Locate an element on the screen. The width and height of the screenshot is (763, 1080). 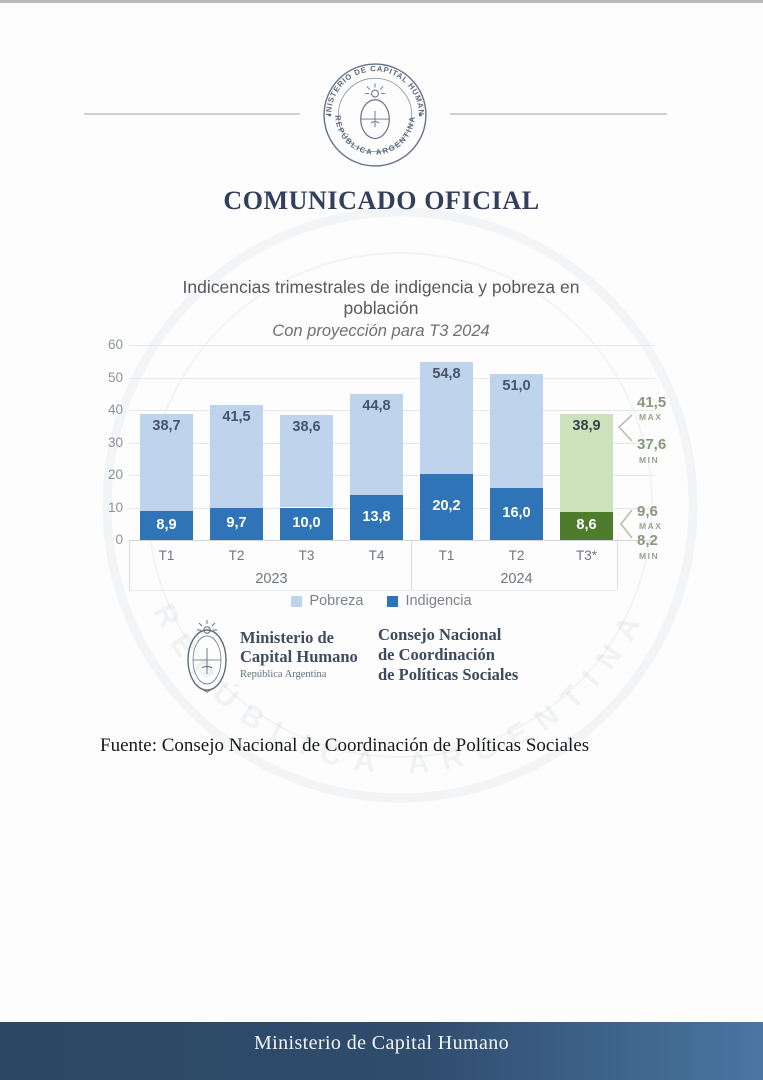
annotation-brace-icon is located at coordinates (625, 476).